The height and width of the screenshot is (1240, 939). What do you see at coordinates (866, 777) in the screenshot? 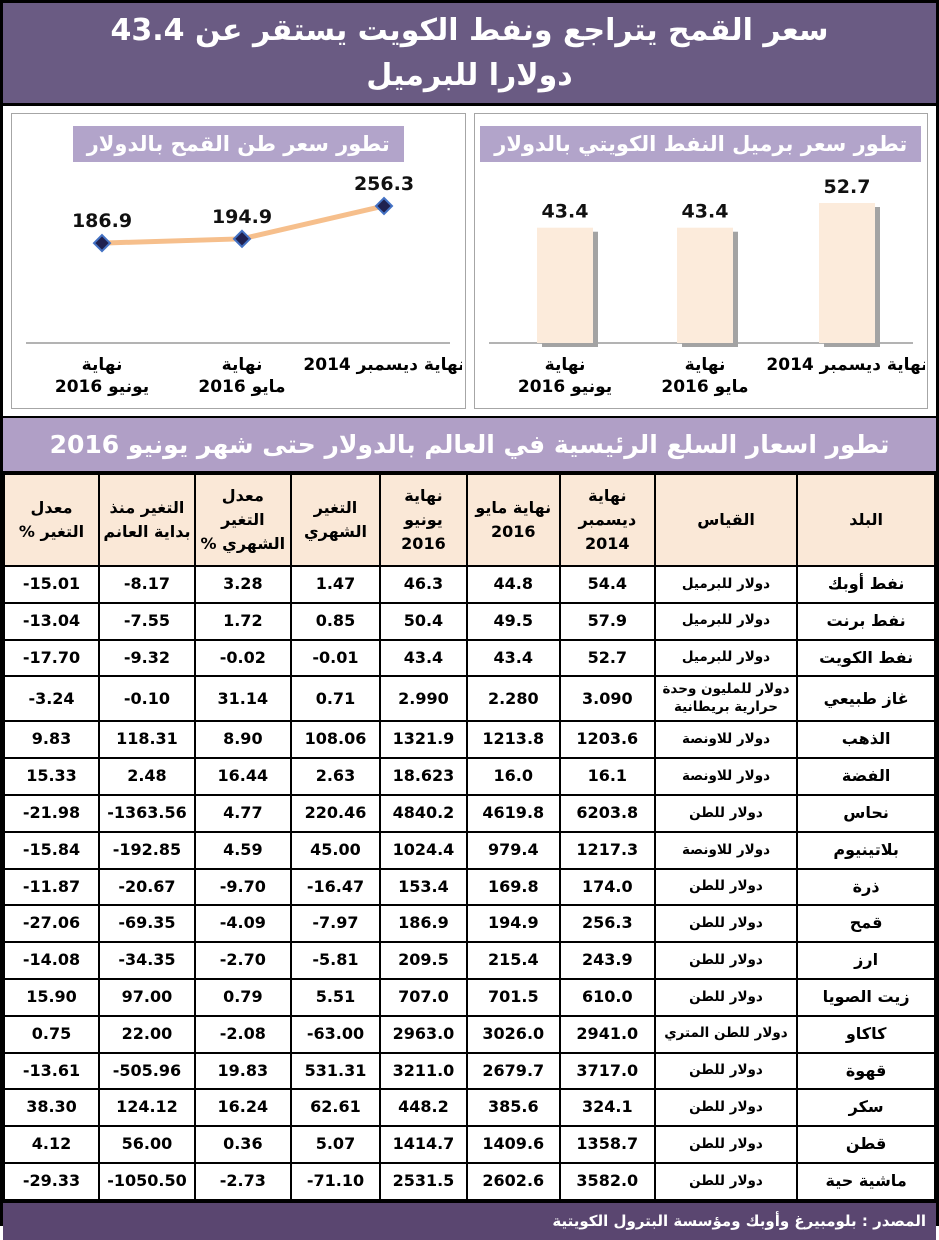
I see `commodity-cell: الفضة` at bounding box center [866, 777].